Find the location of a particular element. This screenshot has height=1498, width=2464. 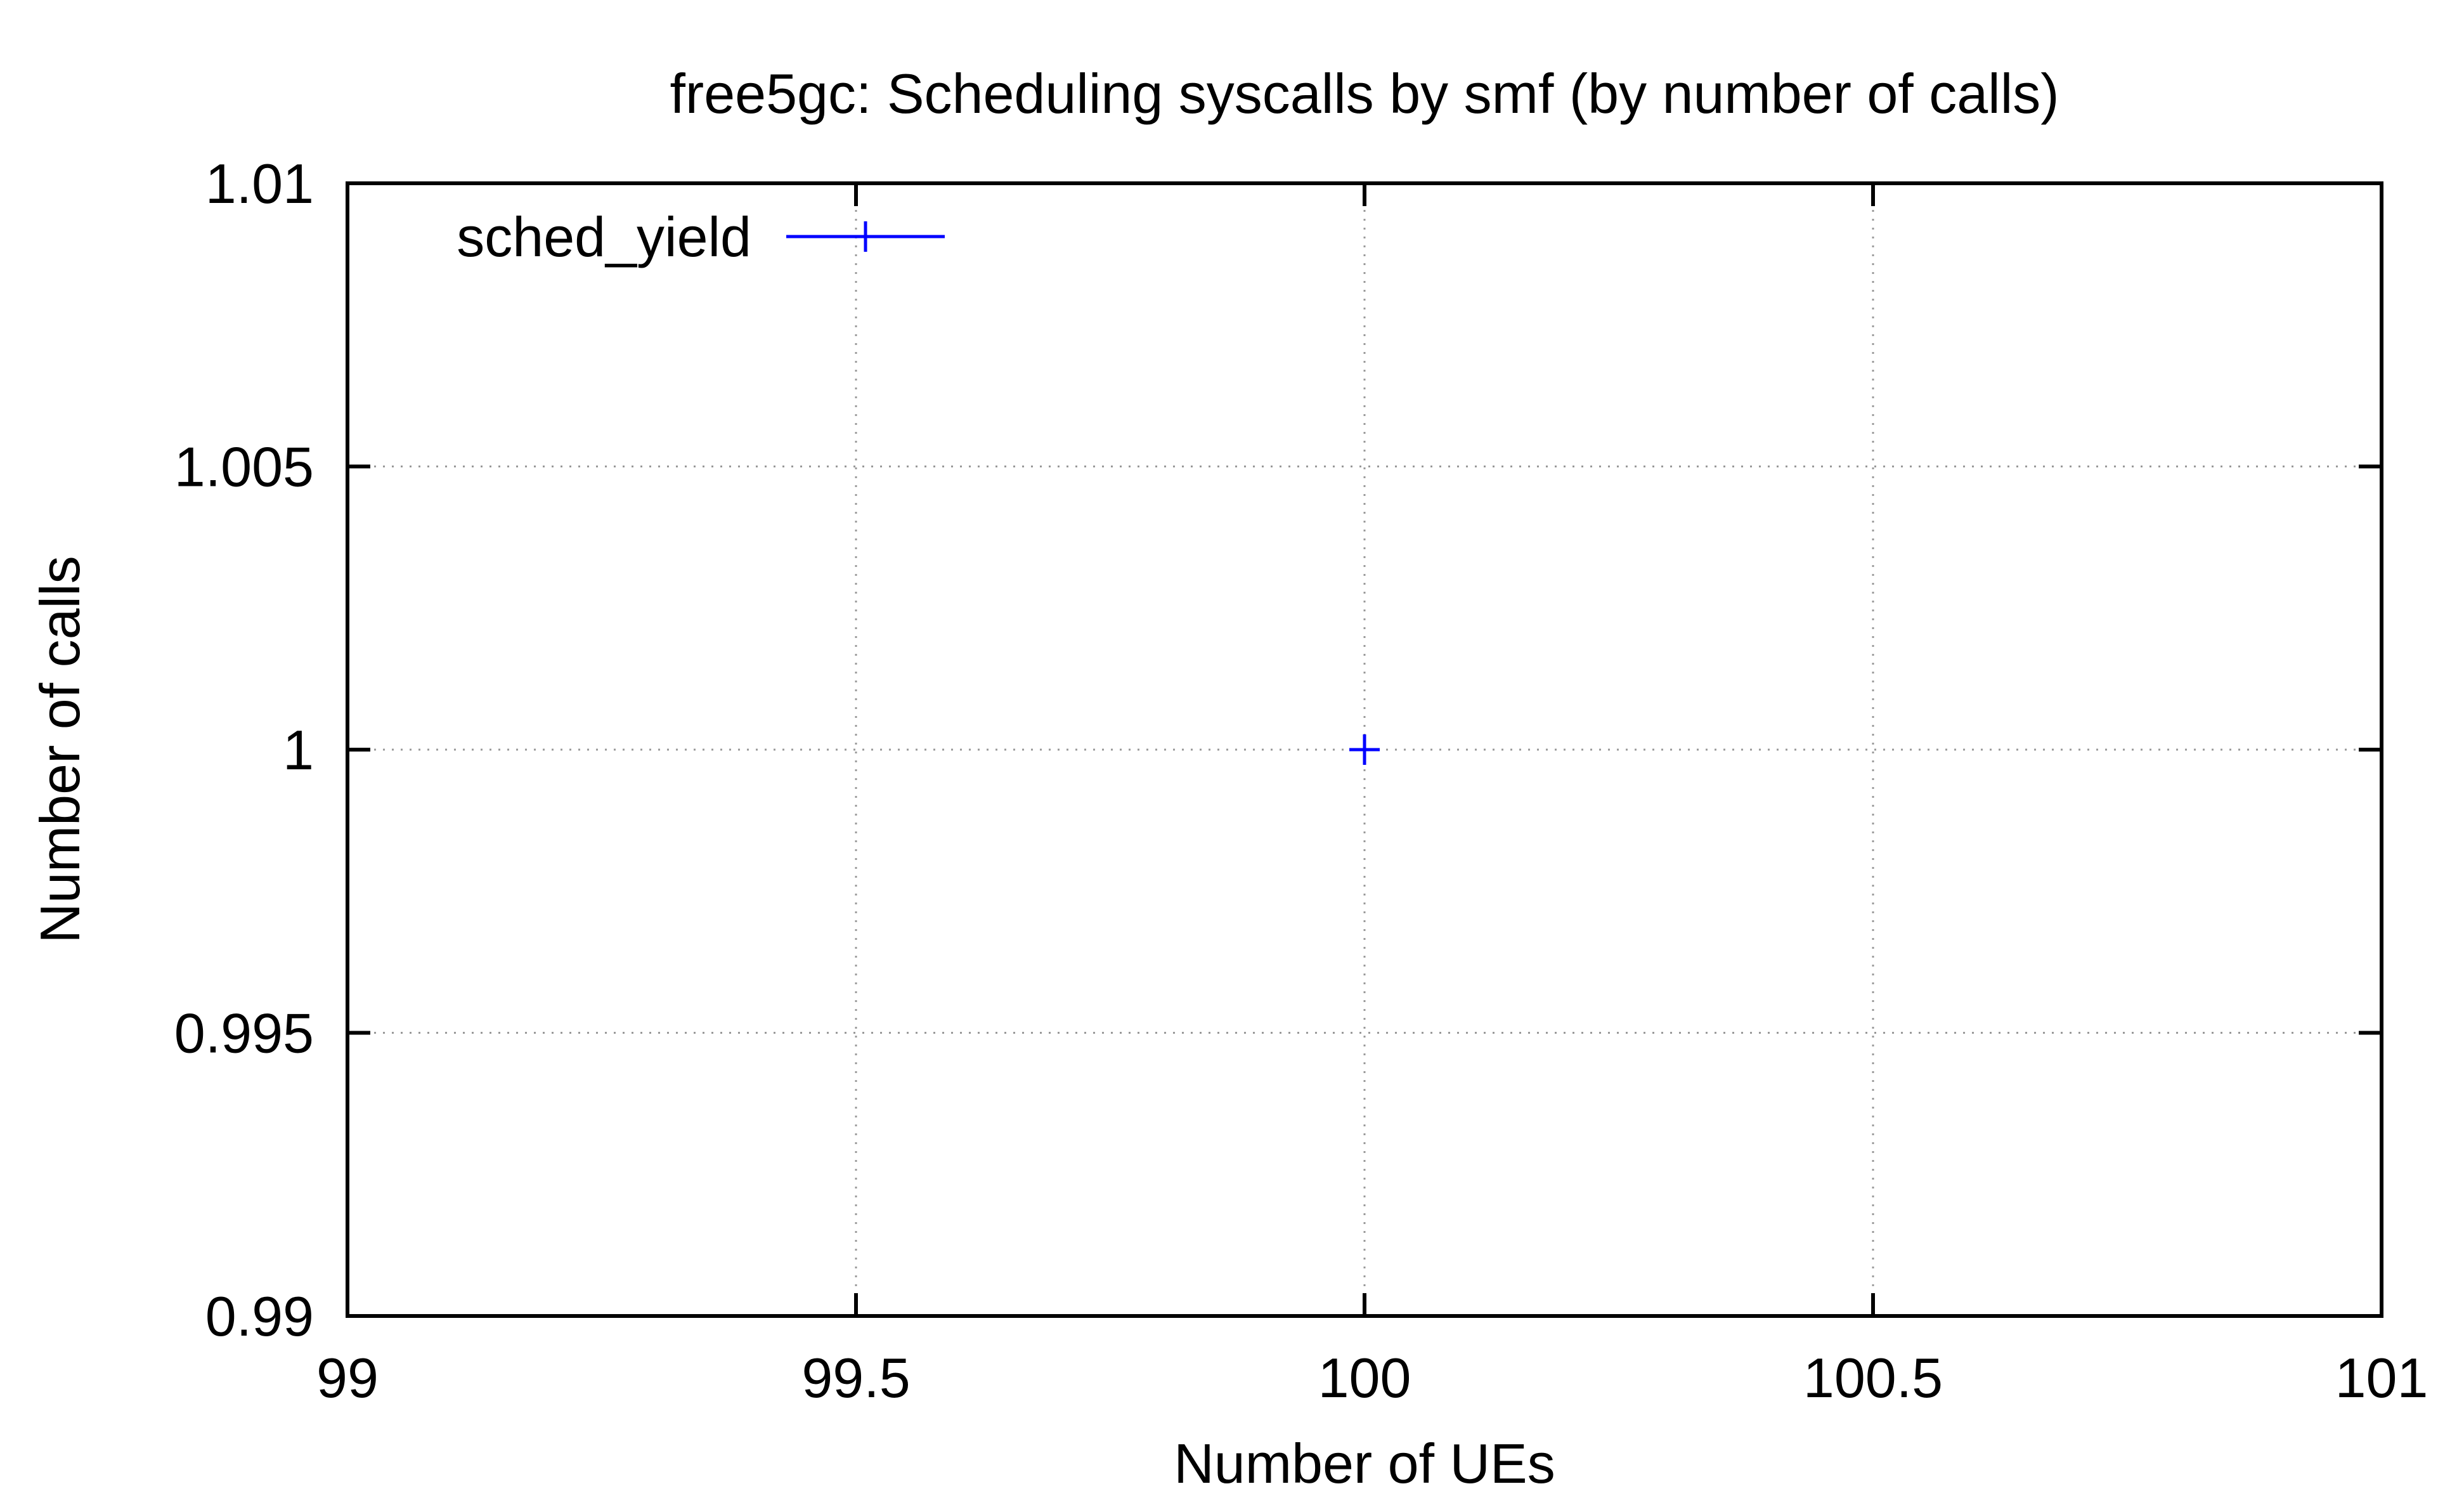

x-tick-label: 99.5 is located at coordinates (855, 1377).